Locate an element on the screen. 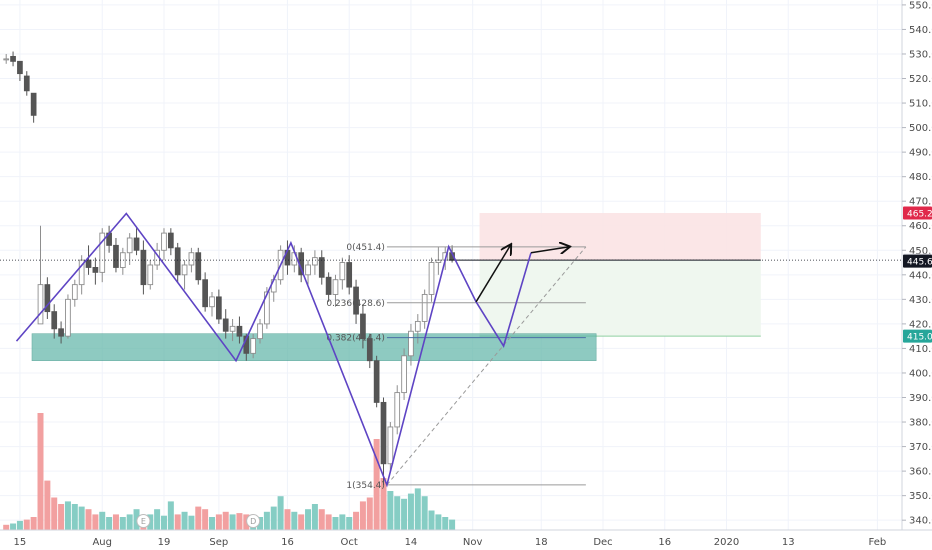 Image resolution: width=932 pixels, height=550 pixels. event-marker-label: E is located at coordinates (143, 521).